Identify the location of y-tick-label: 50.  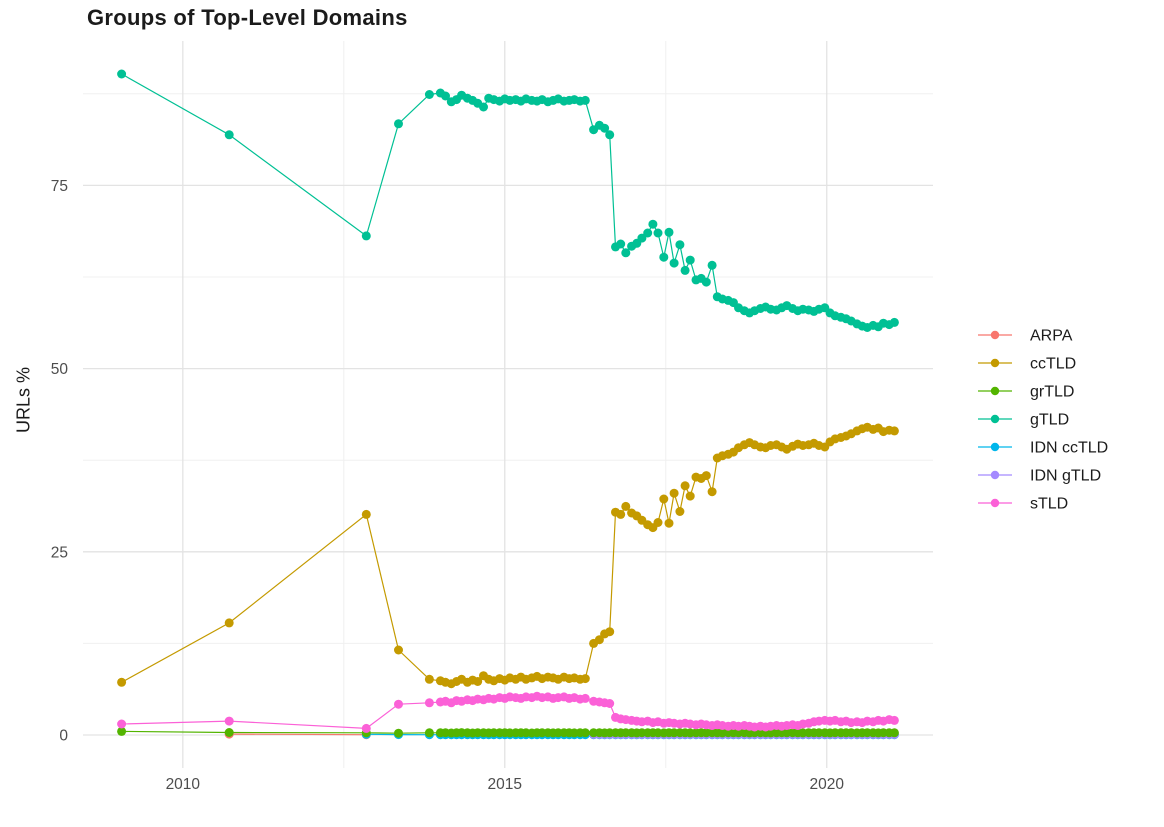
(60, 369).